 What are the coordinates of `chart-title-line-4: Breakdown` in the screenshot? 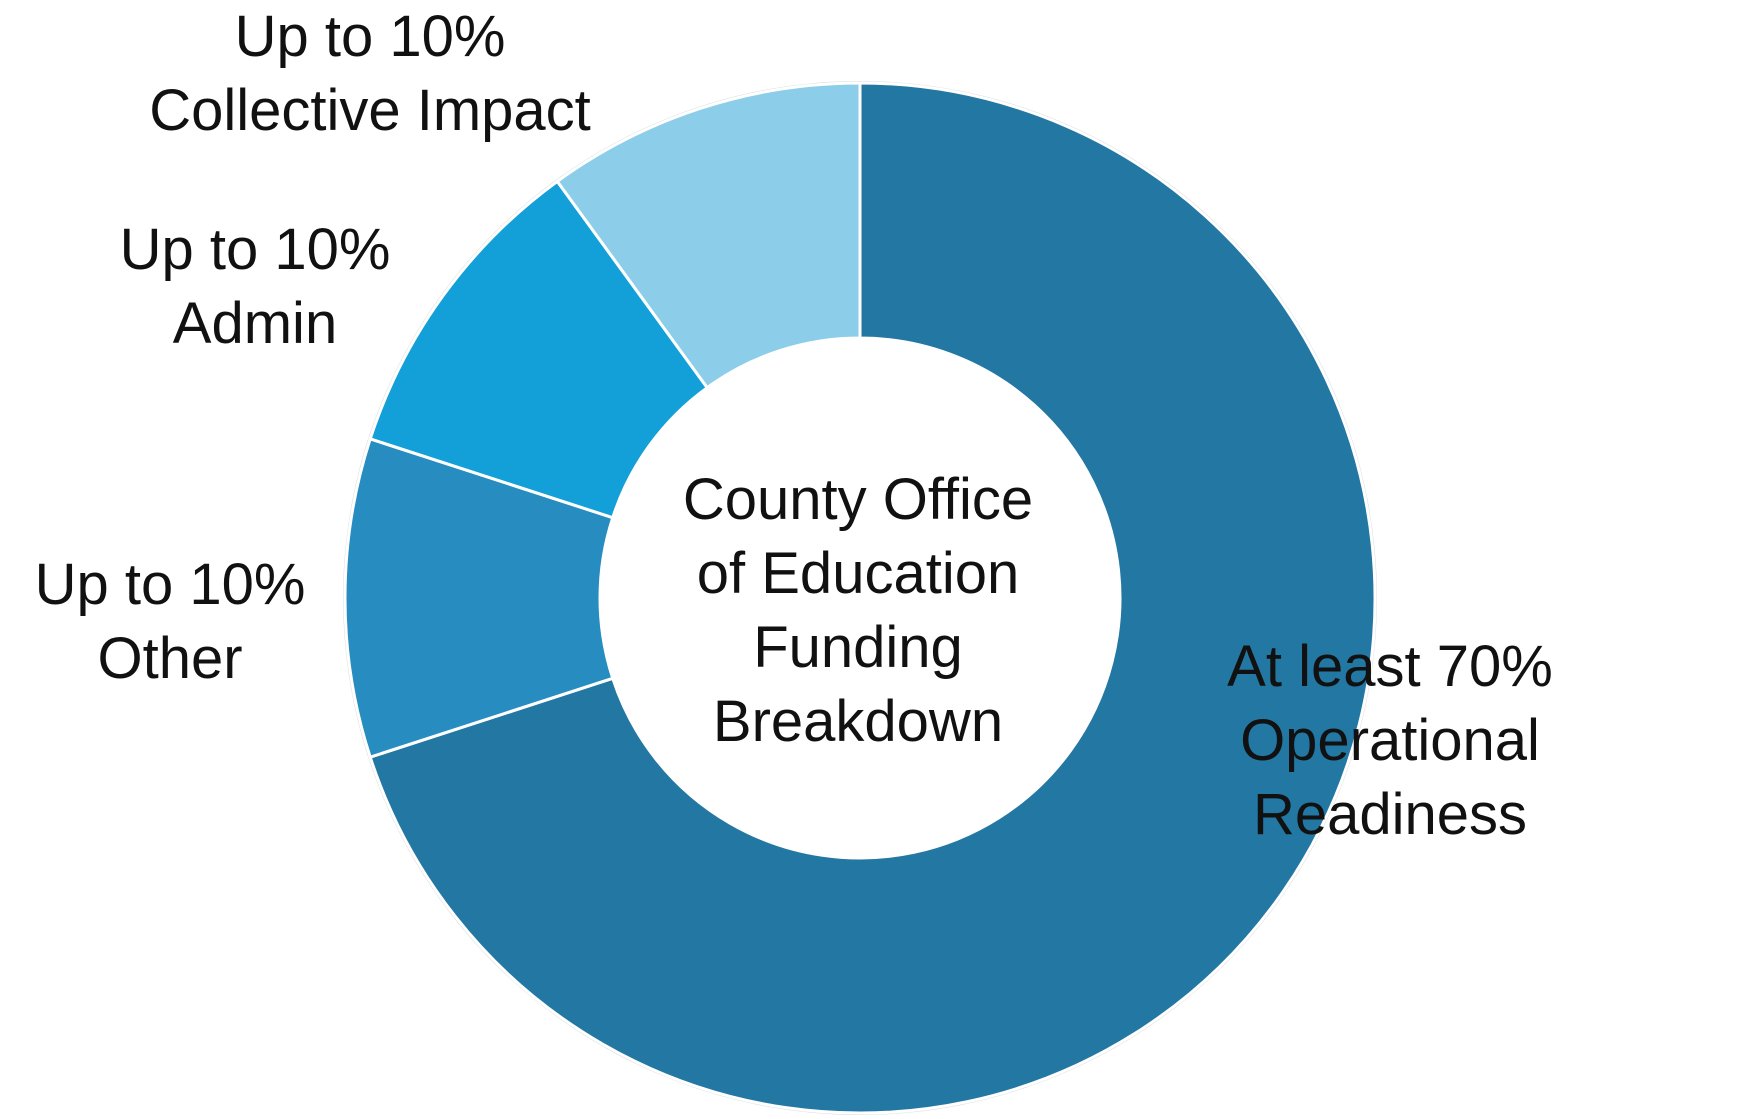 It's located at (858, 721).